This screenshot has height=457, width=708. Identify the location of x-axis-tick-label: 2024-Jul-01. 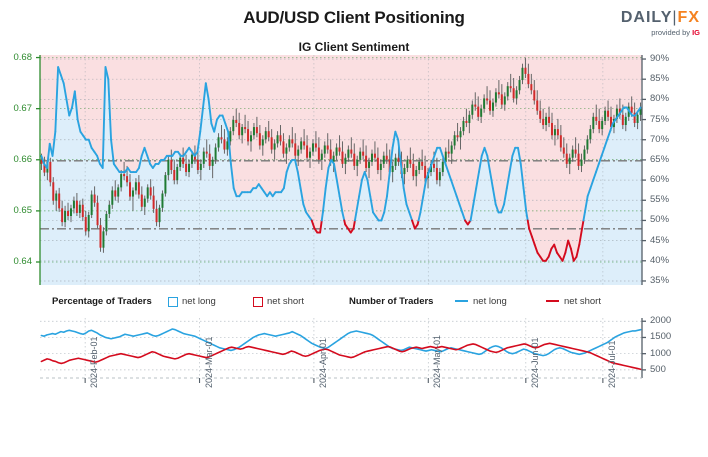
(611, 364).